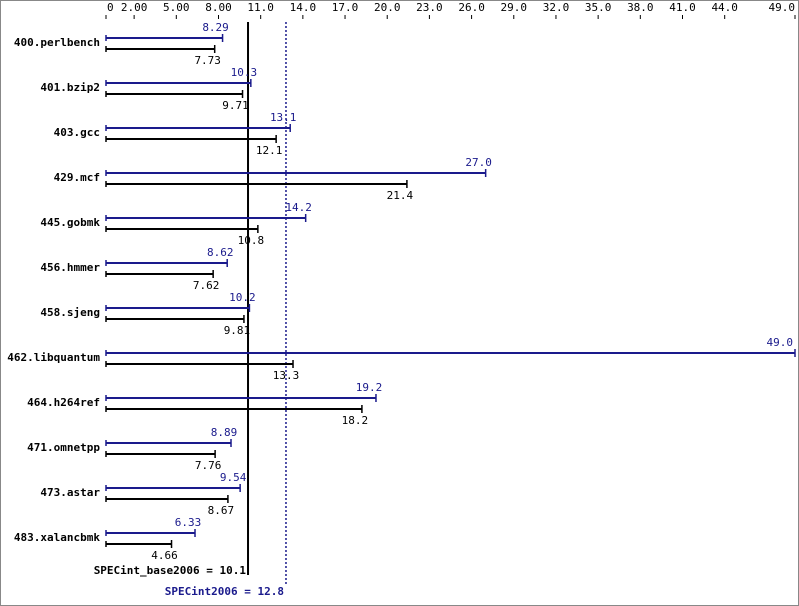 The width and height of the screenshot is (799, 606). I want to click on category-label: 400.perlbench, so click(57, 42).